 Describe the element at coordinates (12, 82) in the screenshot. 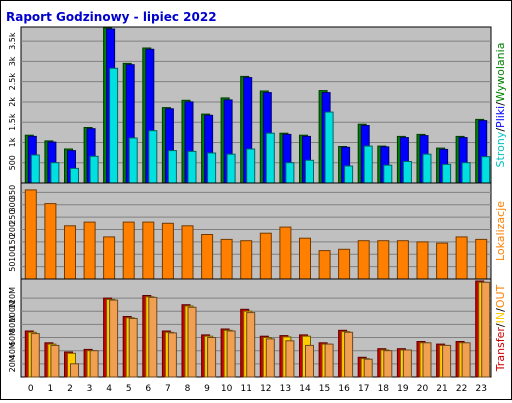

I see `y-tick-label: 2.5k` at that location.